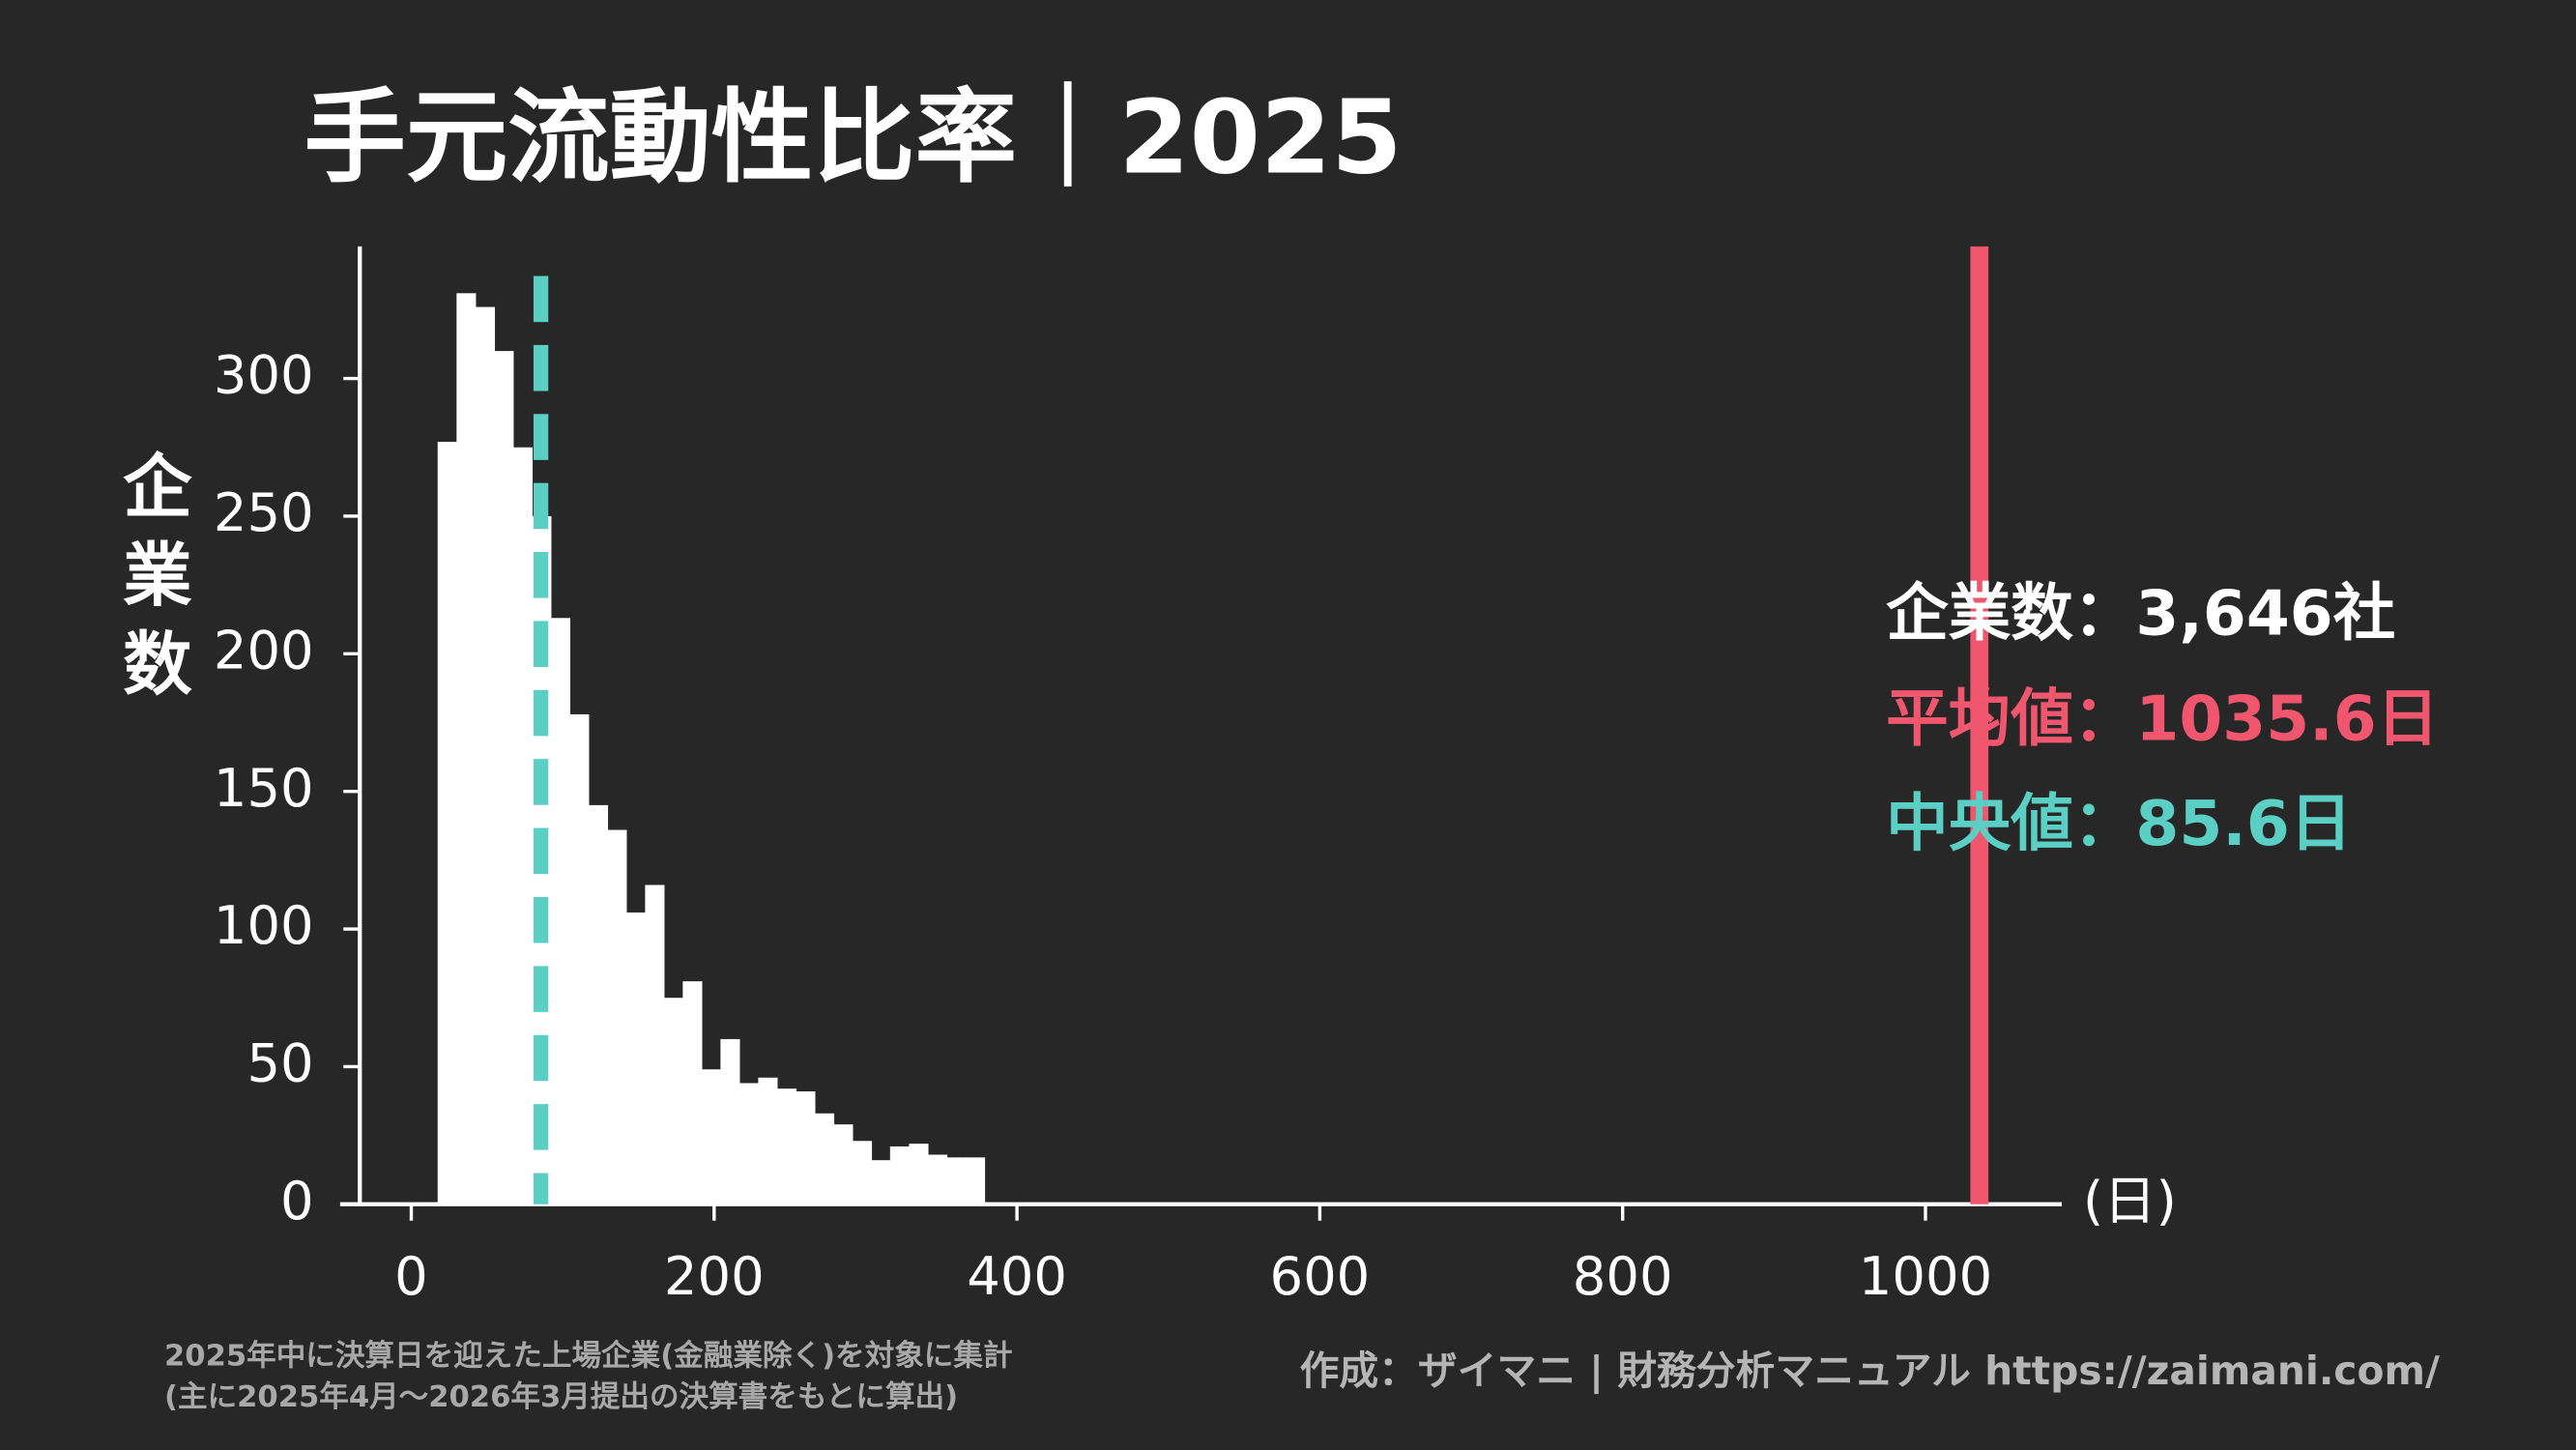  Describe the element at coordinates (853, 137) in the screenshot. I see `chart-title: 手元流動性比率｜2025` at that location.